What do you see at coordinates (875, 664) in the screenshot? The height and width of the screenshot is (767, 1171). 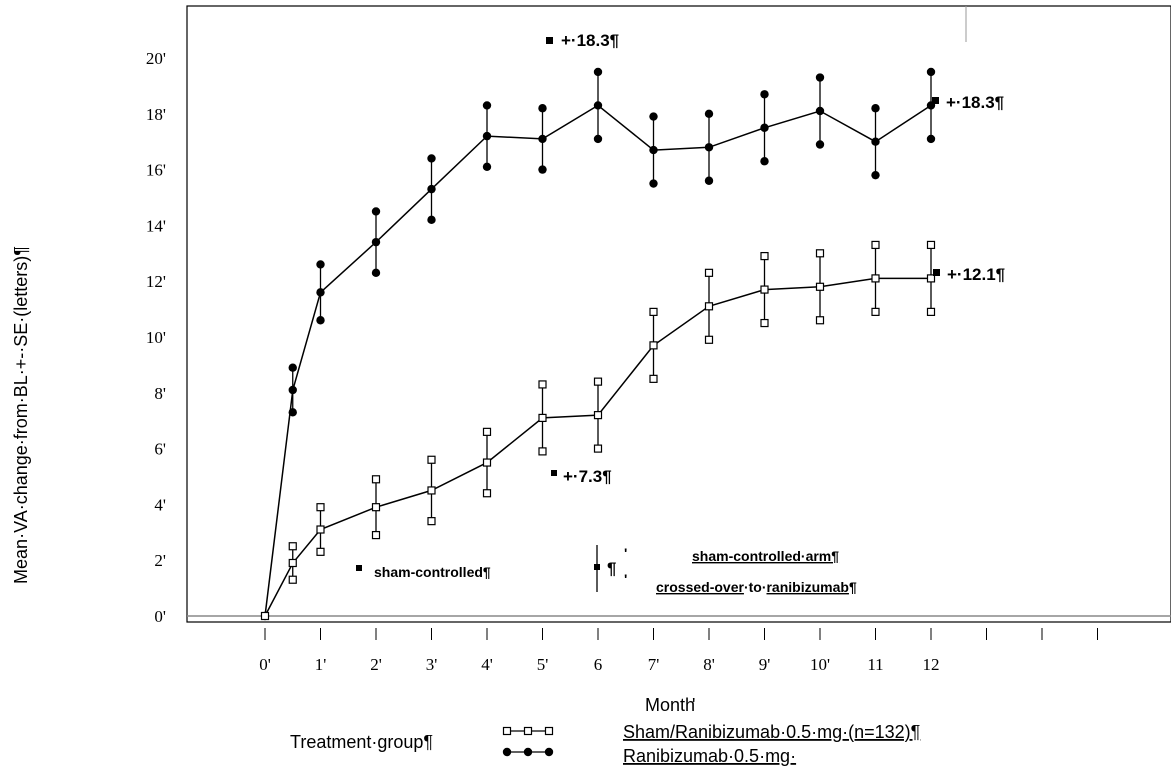 I see `x-tick-label: 11` at bounding box center [875, 664].